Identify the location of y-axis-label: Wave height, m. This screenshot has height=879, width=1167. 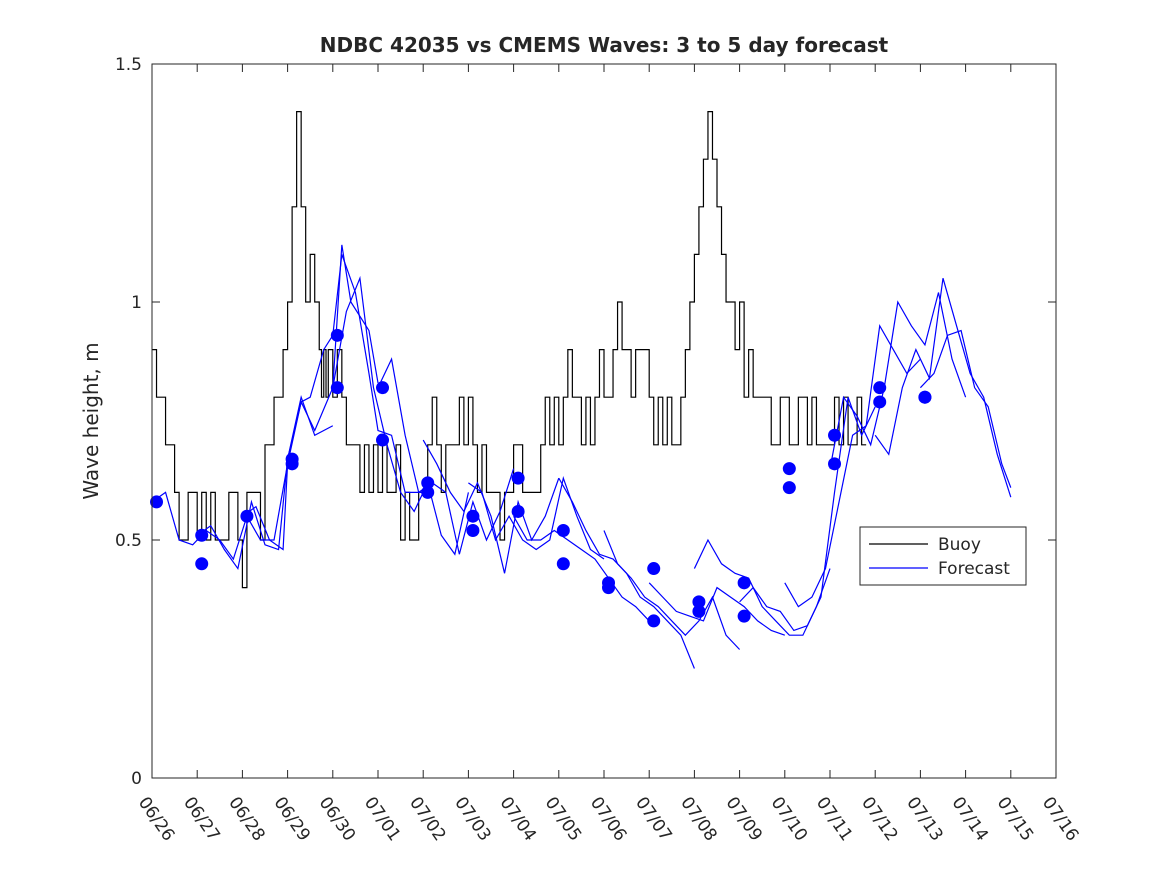
(91, 420).